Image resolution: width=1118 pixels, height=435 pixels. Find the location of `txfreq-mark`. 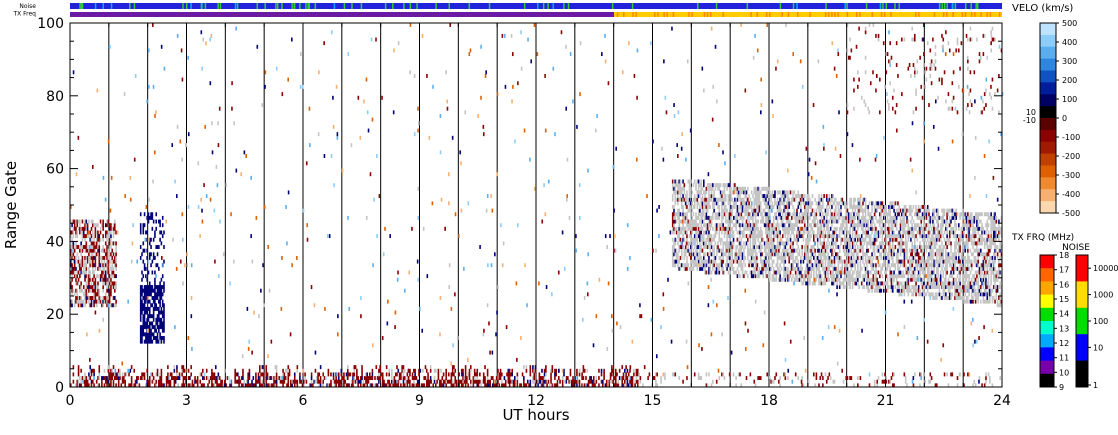

txfreq-mark is located at coordinates (636, 14).